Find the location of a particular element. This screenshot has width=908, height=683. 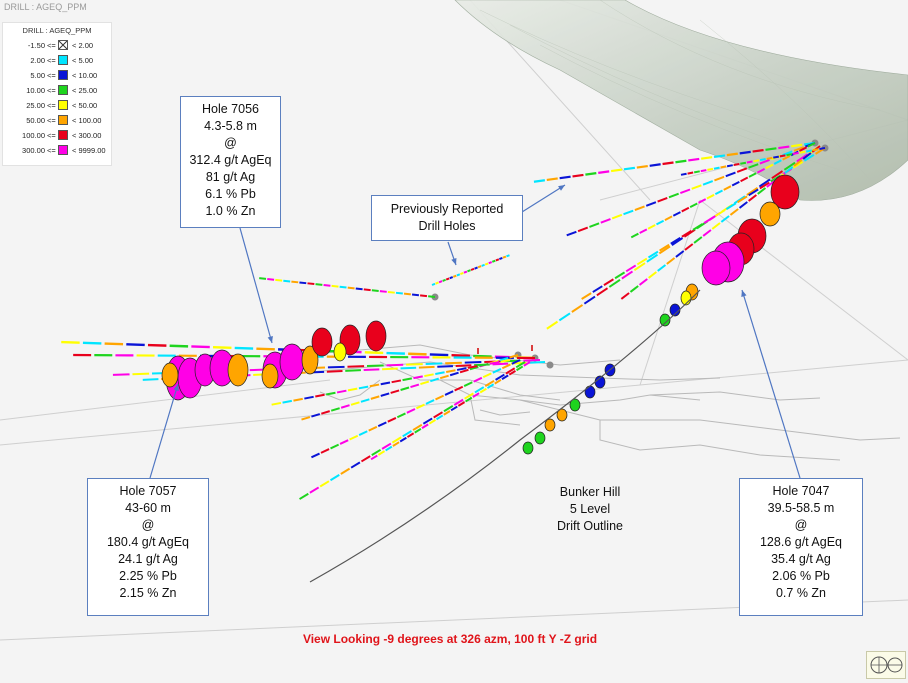

callout-line: 24.1 g/t Ag is located at coordinates (148, 559).